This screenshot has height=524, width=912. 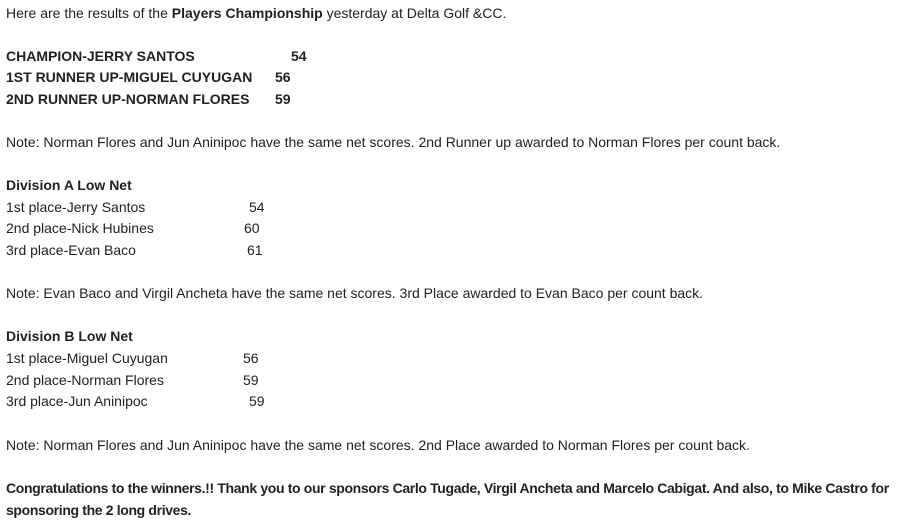 What do you see at coordinates (69, 336) in the screenshot?
I see `division-b-title: Division B Low Net` at bounding box center [69, 336].